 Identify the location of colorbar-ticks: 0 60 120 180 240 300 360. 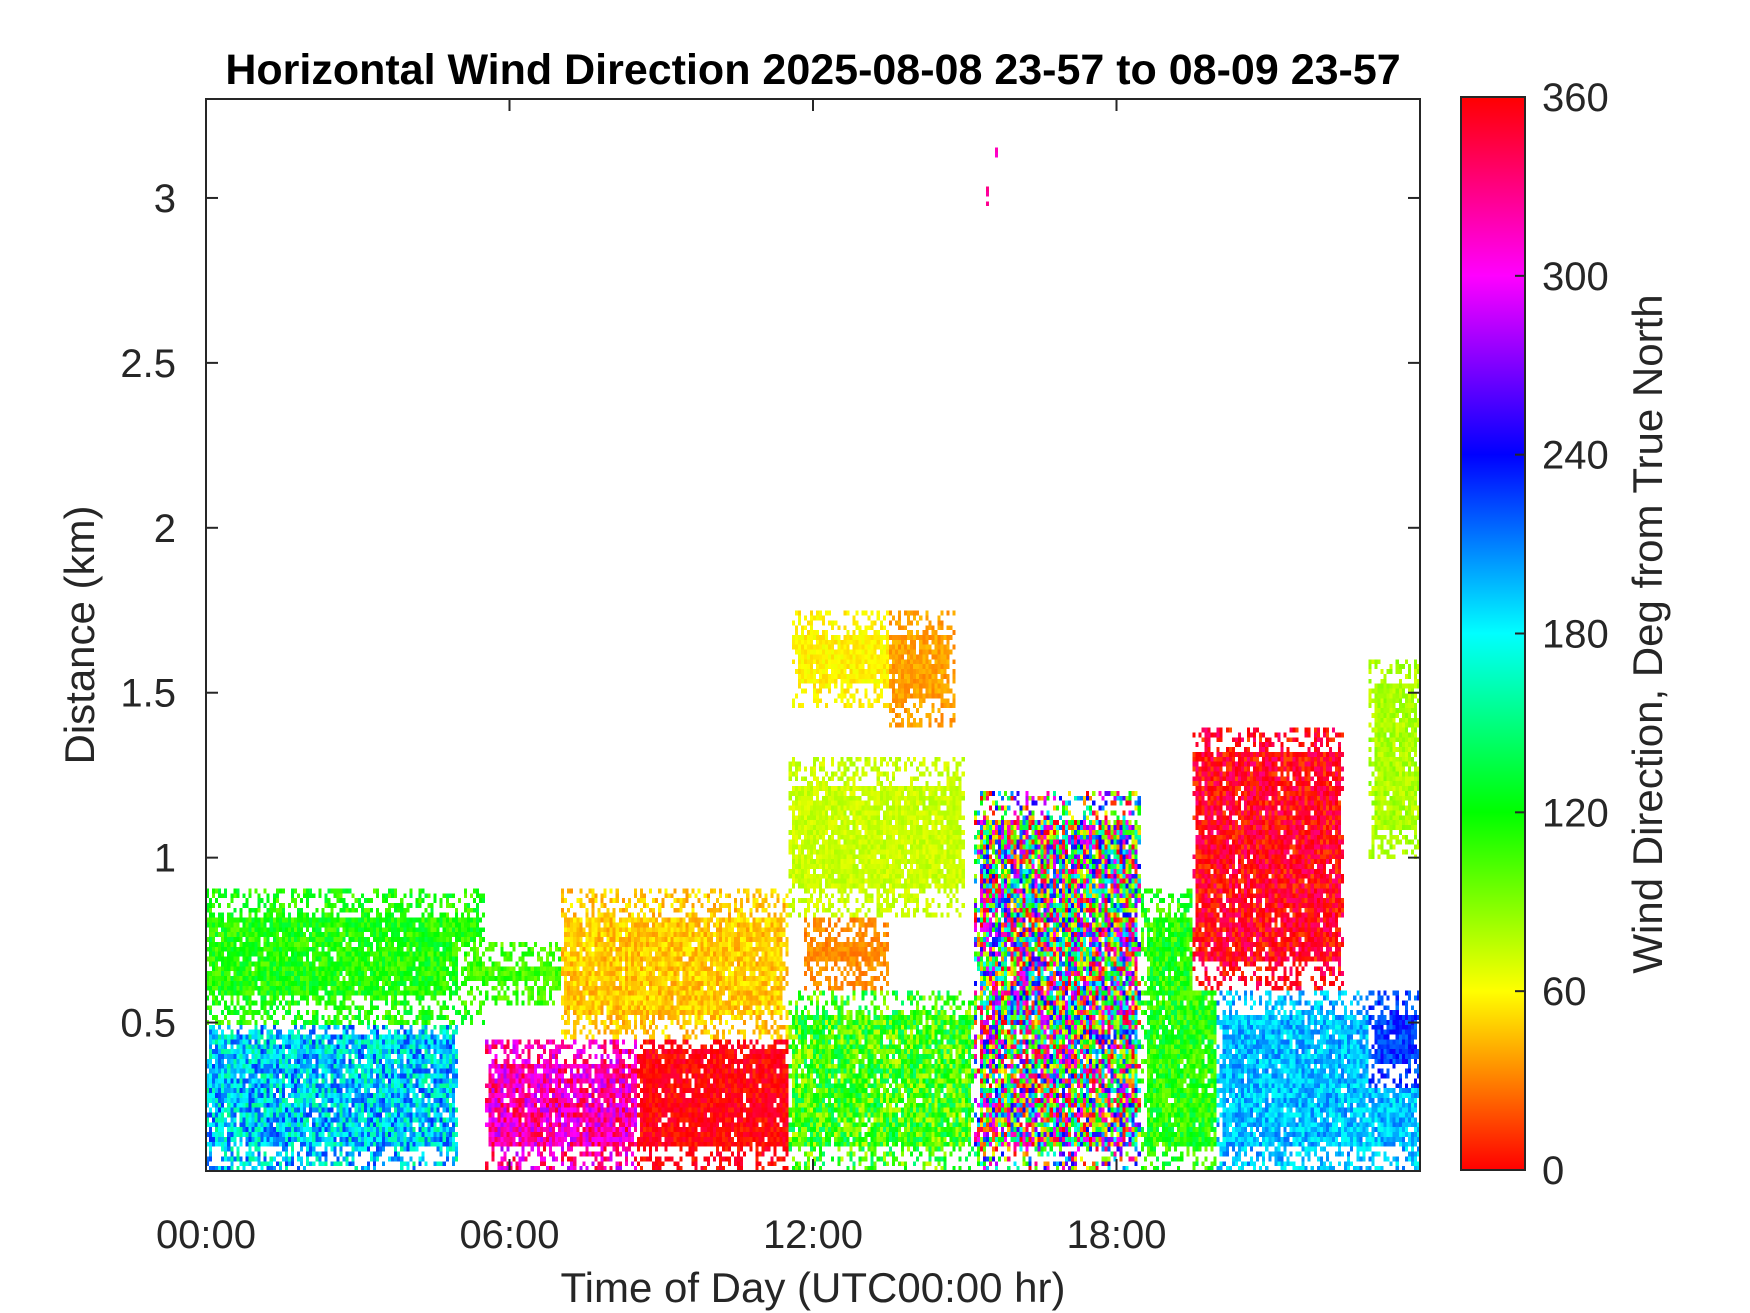
(1562, 634).